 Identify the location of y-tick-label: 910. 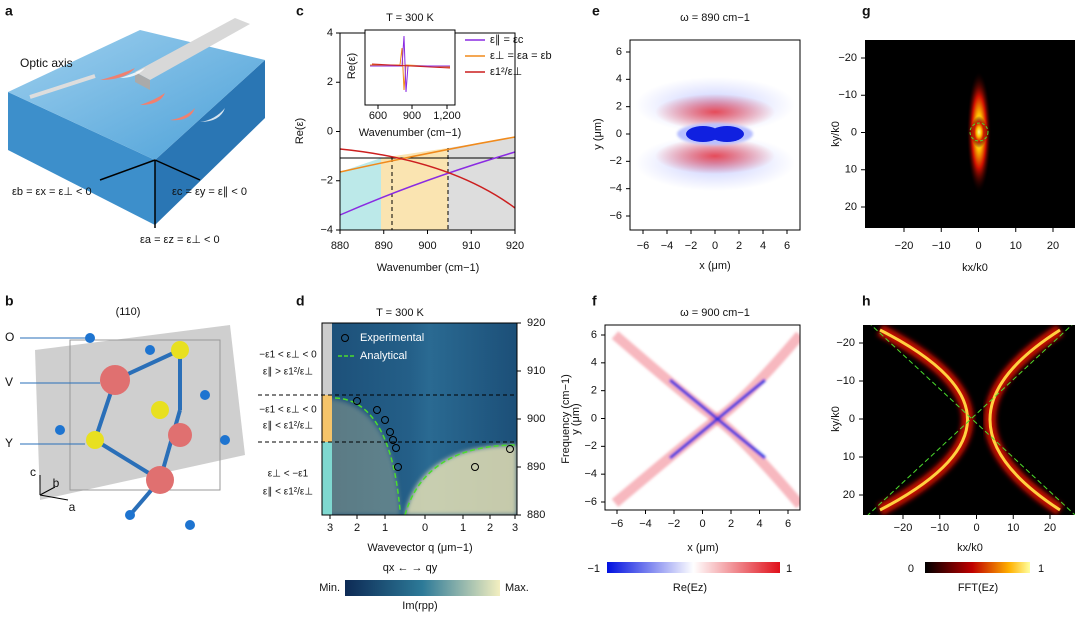
(536, 371).